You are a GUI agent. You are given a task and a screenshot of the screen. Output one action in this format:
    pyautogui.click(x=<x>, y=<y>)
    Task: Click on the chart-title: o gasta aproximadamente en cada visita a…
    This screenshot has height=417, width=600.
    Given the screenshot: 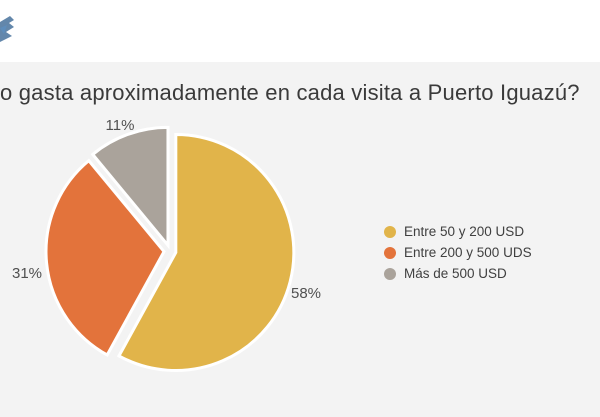 What is the action you would take?
    pyautogui.click(x=290, y=92)
    